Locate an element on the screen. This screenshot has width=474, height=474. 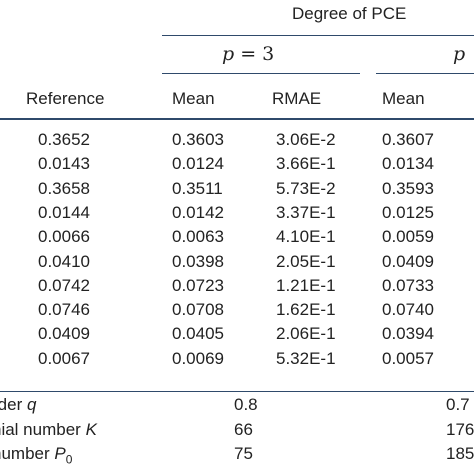
reference-cell: 0.0066 is located at coordinates (64, 237).